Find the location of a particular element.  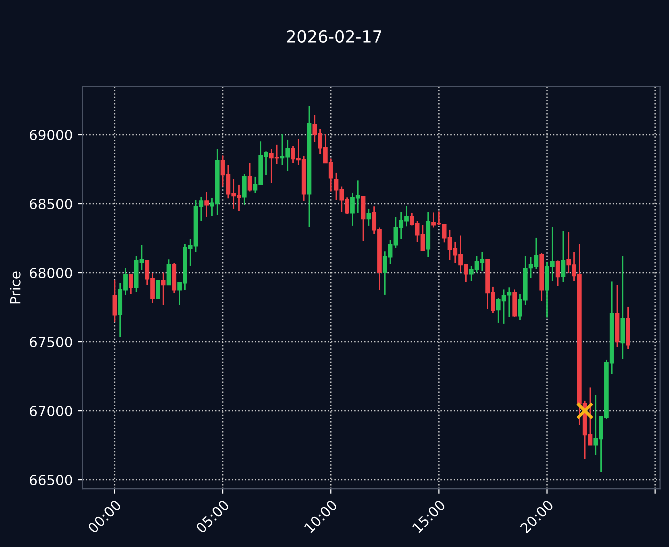

y-axis-title: Price is located at coordinates (15, 288).